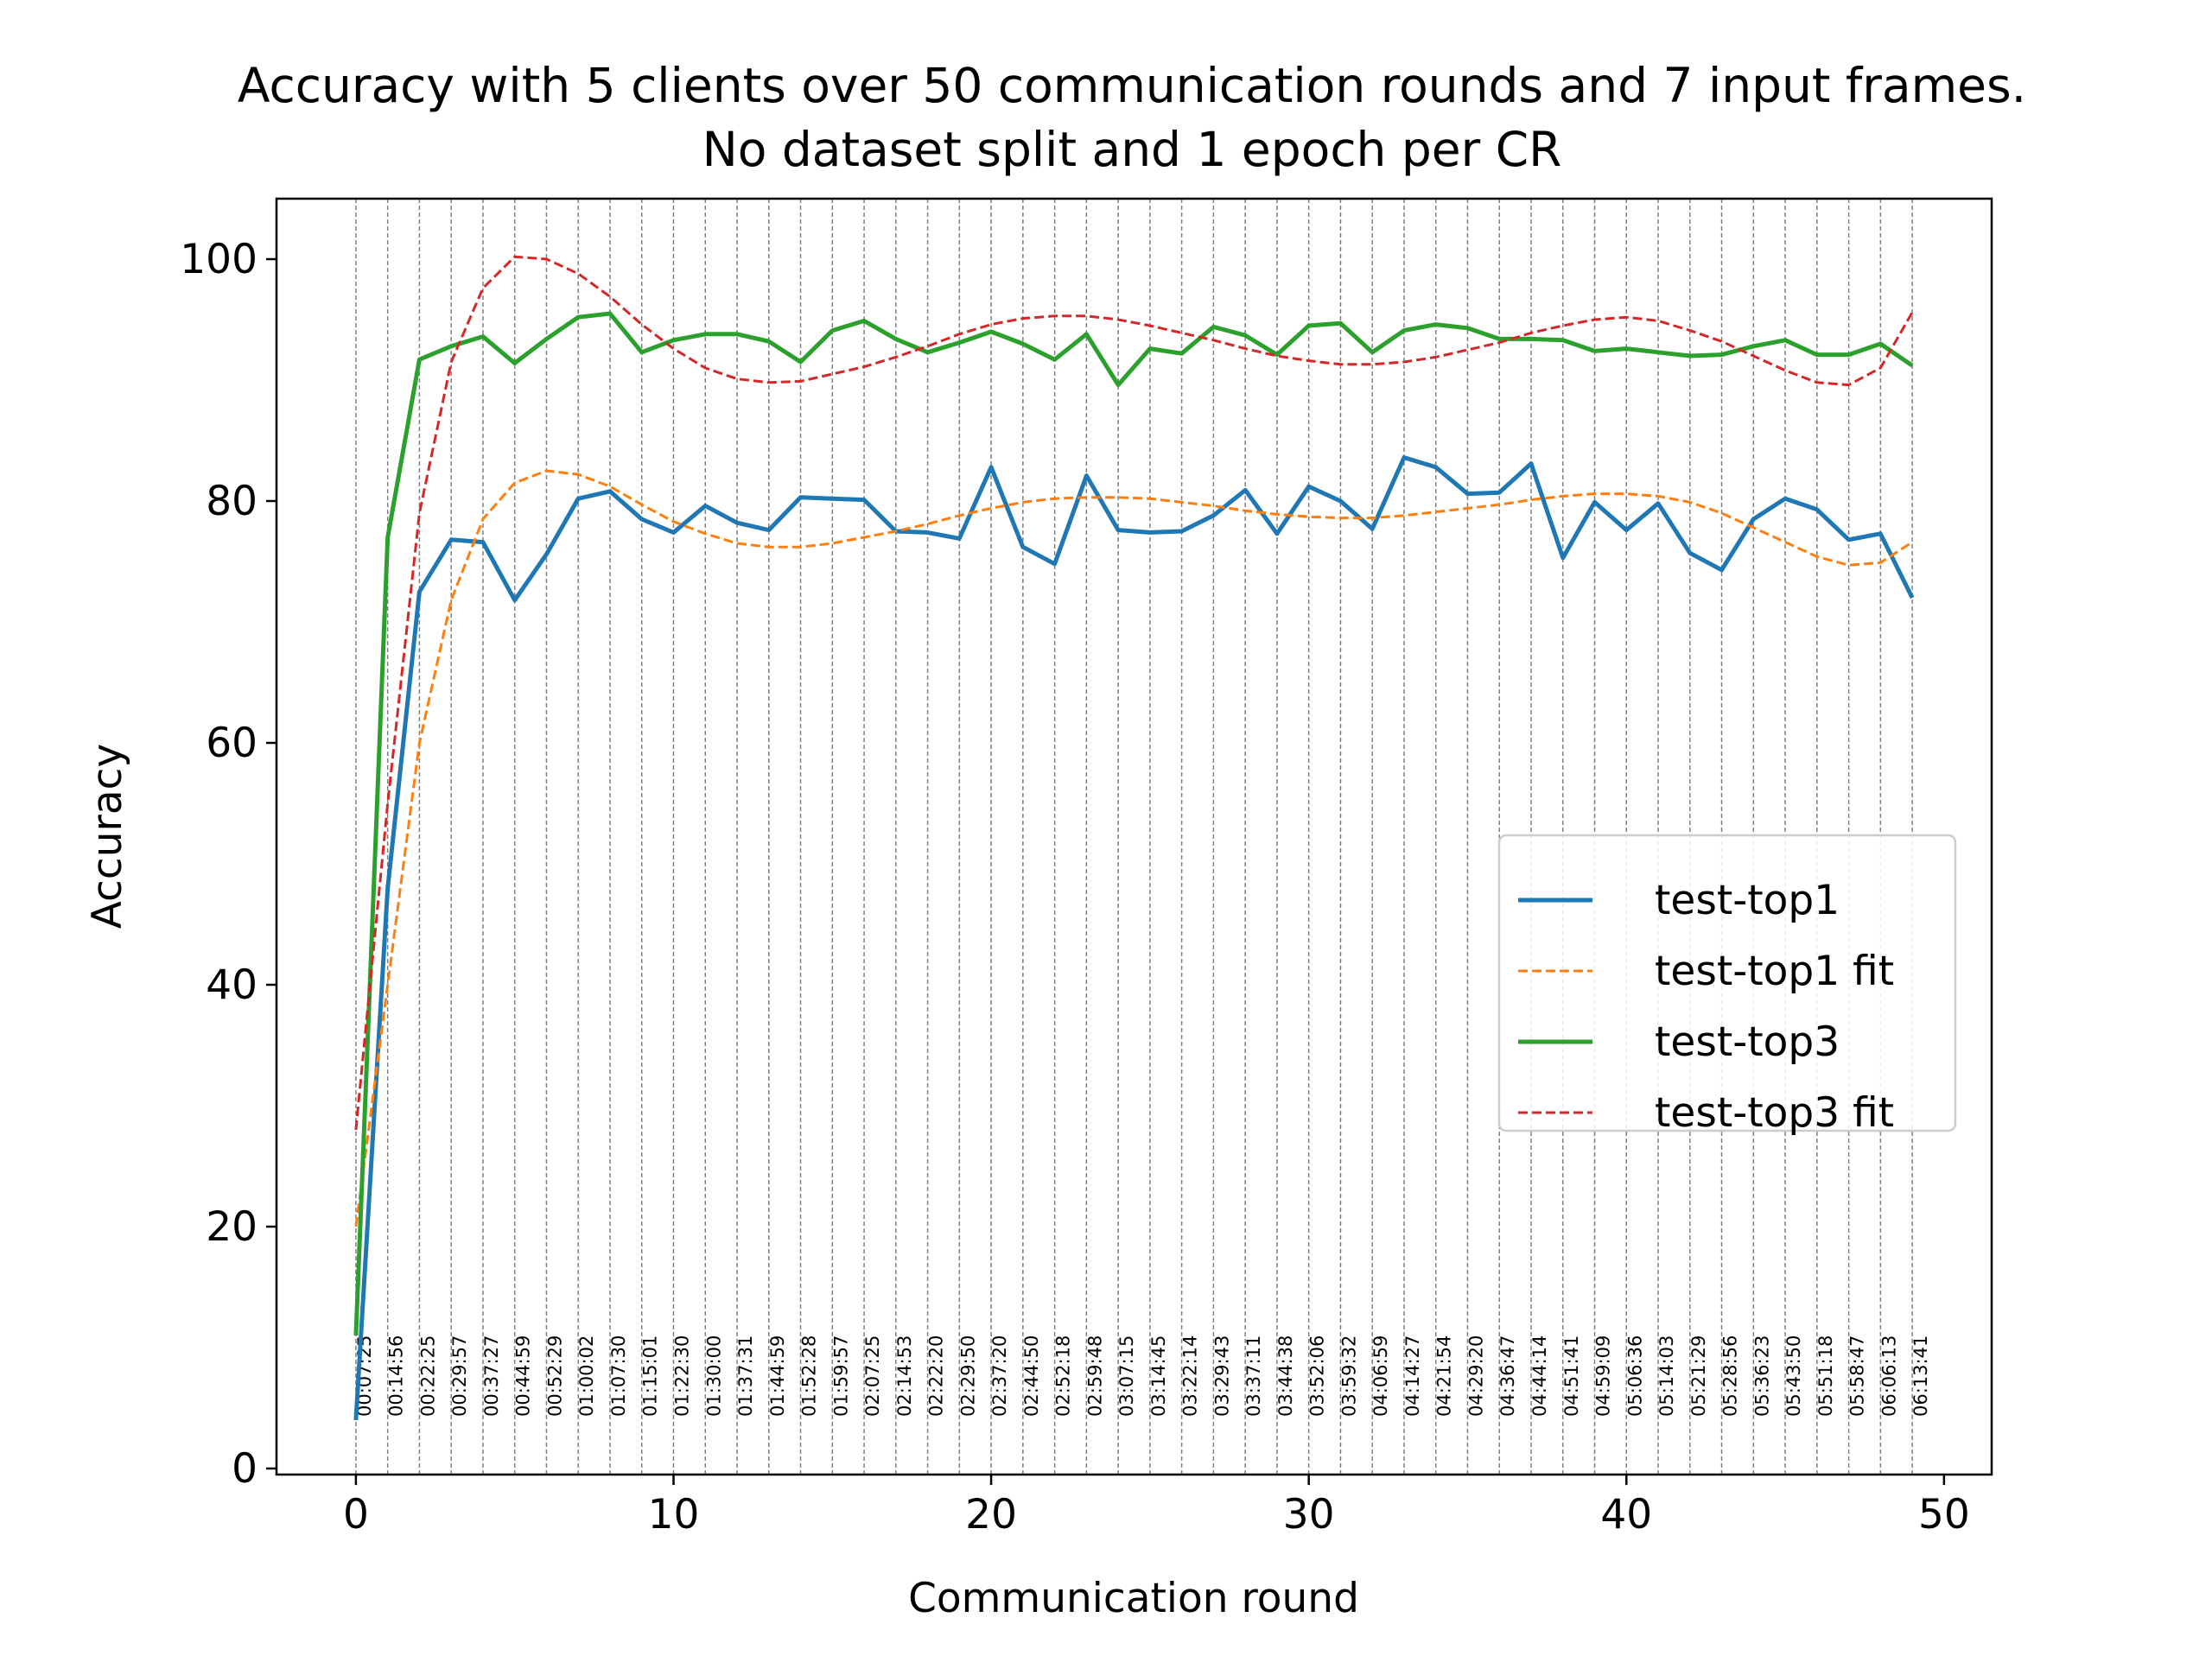 Image resolution: width=2212 pixels, height=1662 pixels. I want to click on round-time-label: 02:37:20, so click(999, 1376).